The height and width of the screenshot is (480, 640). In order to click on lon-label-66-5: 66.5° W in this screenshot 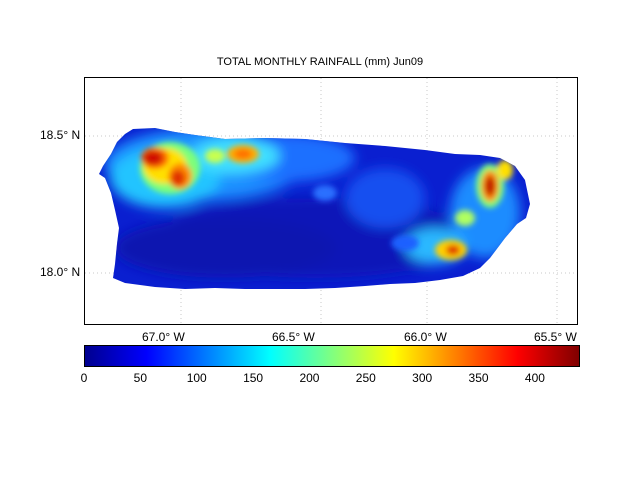, I will do `click(293, 337)`.